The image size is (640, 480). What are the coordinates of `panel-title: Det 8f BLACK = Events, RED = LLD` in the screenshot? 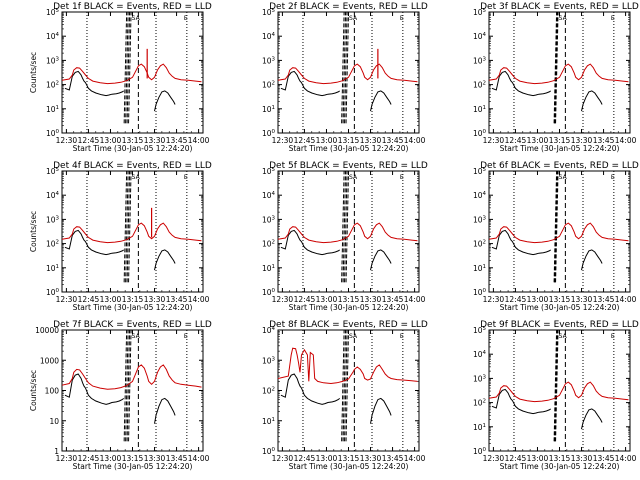 It's located at (348, 325).